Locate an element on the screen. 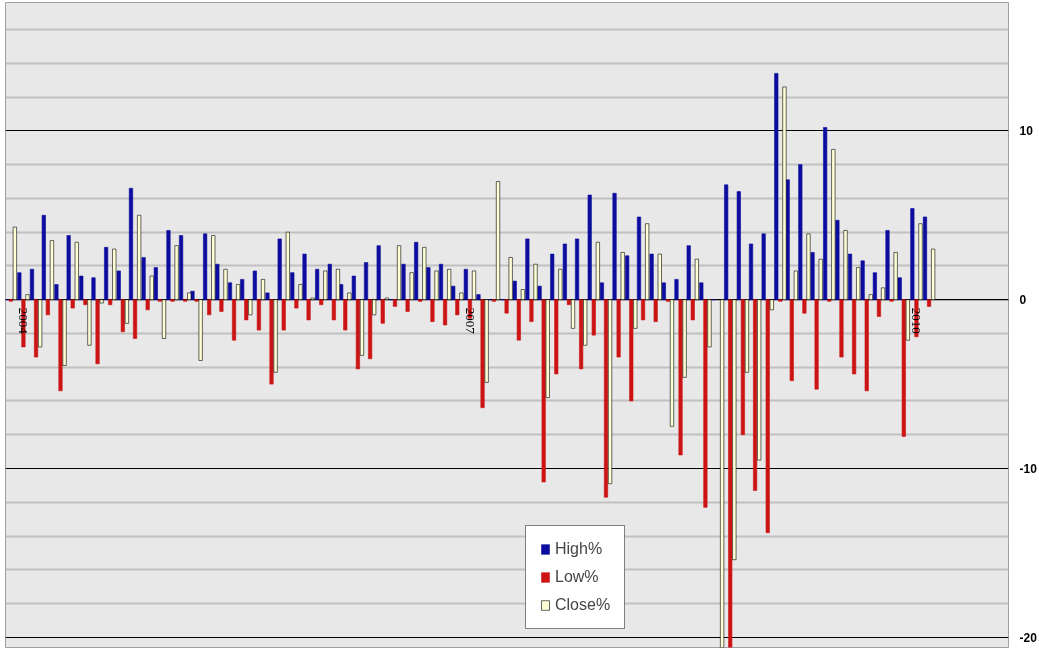  y-tick-label: 10 is located at coordinates (1026, 131).